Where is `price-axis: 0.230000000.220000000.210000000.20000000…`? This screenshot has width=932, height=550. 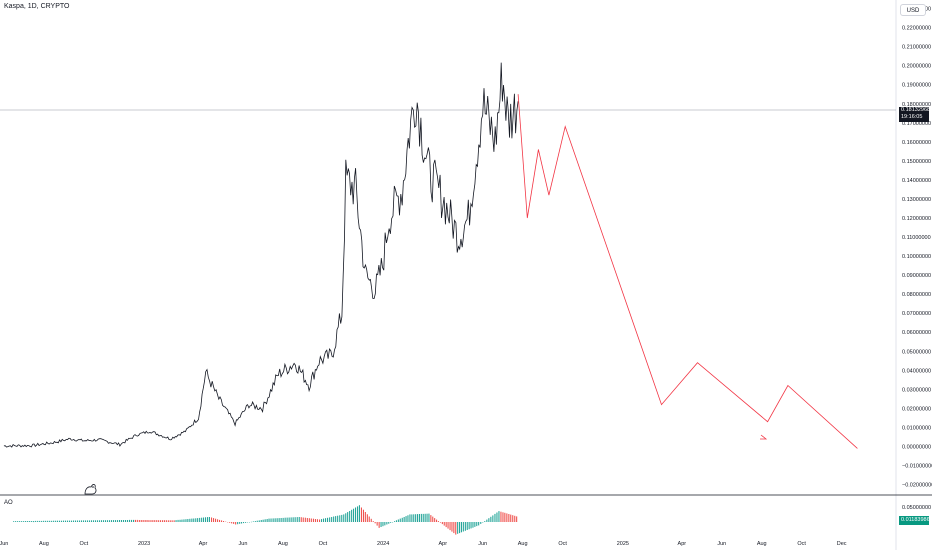 price-axis: 0.230000000.220000000.210000000.20000000… is located at coordinates (917, 248).